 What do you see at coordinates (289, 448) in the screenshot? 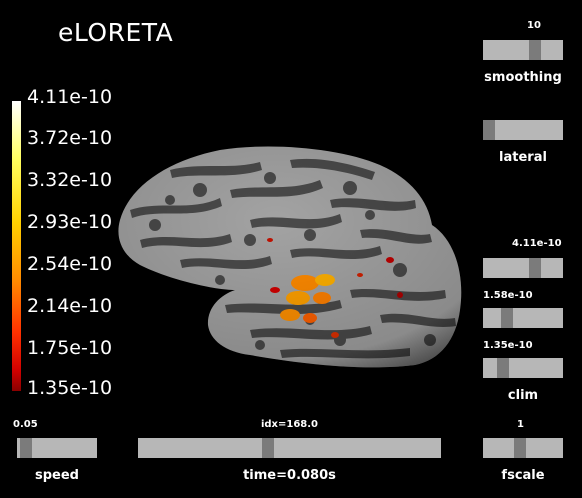
I see `time-slider` at bounding box center [289, 448].